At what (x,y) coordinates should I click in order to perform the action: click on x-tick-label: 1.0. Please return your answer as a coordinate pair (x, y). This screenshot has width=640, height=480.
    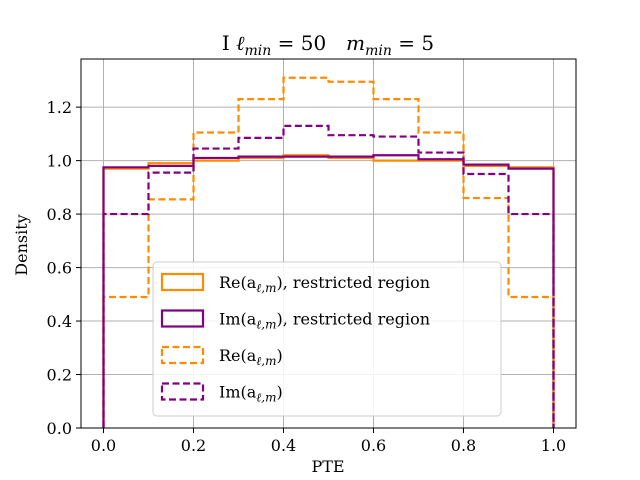
    Looking at the image, I should click on (553, 445).